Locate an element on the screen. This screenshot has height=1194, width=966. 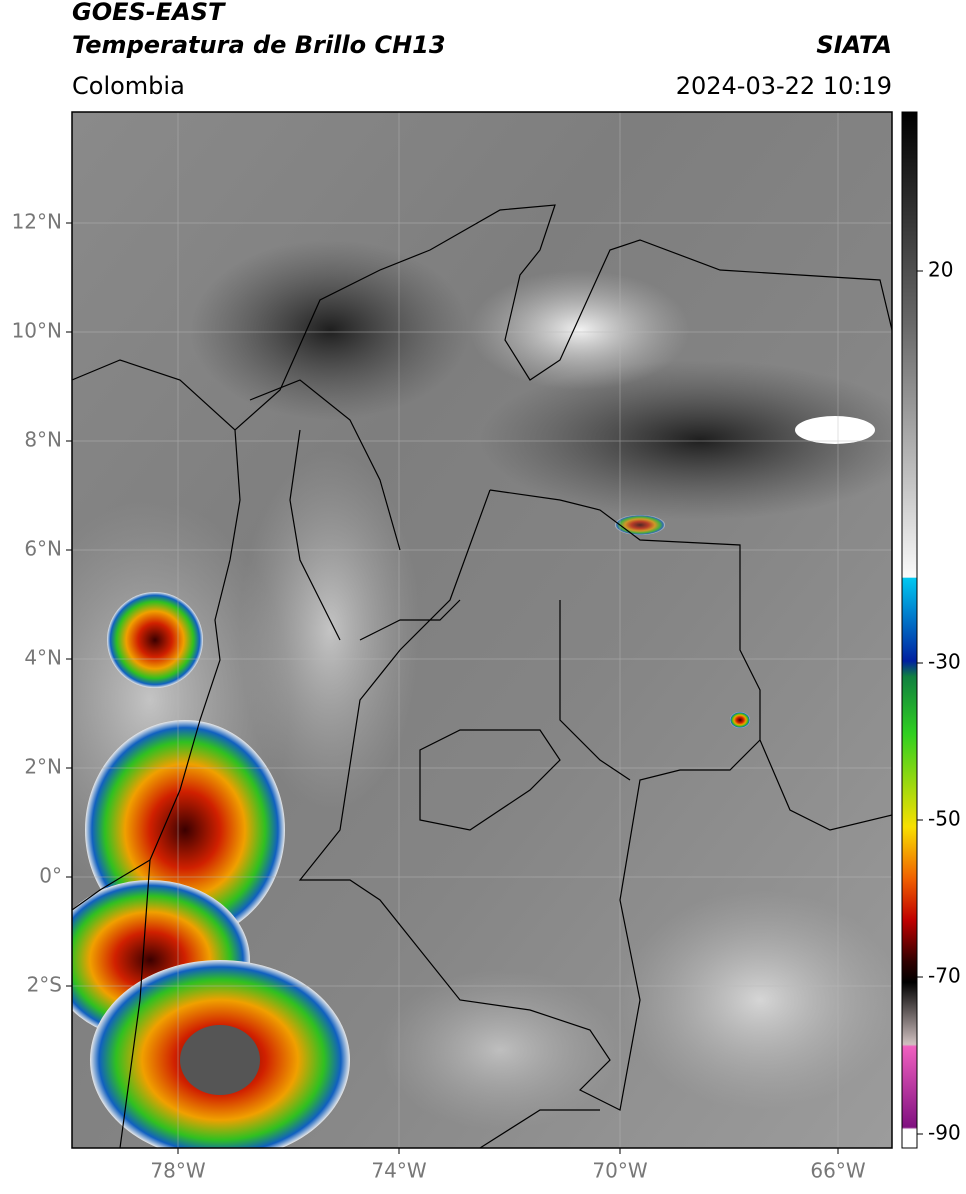
lat-label: 0° is located at coordinates (50, 876).